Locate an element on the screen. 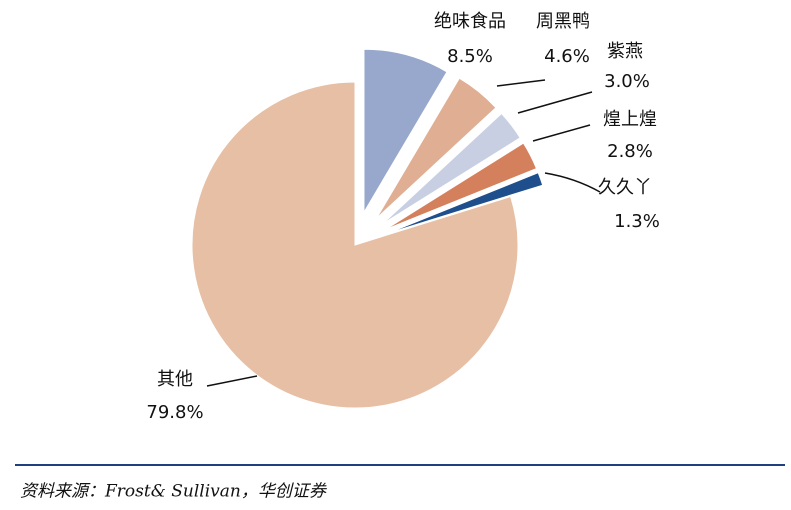 The image size is (791, 510). slice-label: 其他 is located at coordinates (175, 379).